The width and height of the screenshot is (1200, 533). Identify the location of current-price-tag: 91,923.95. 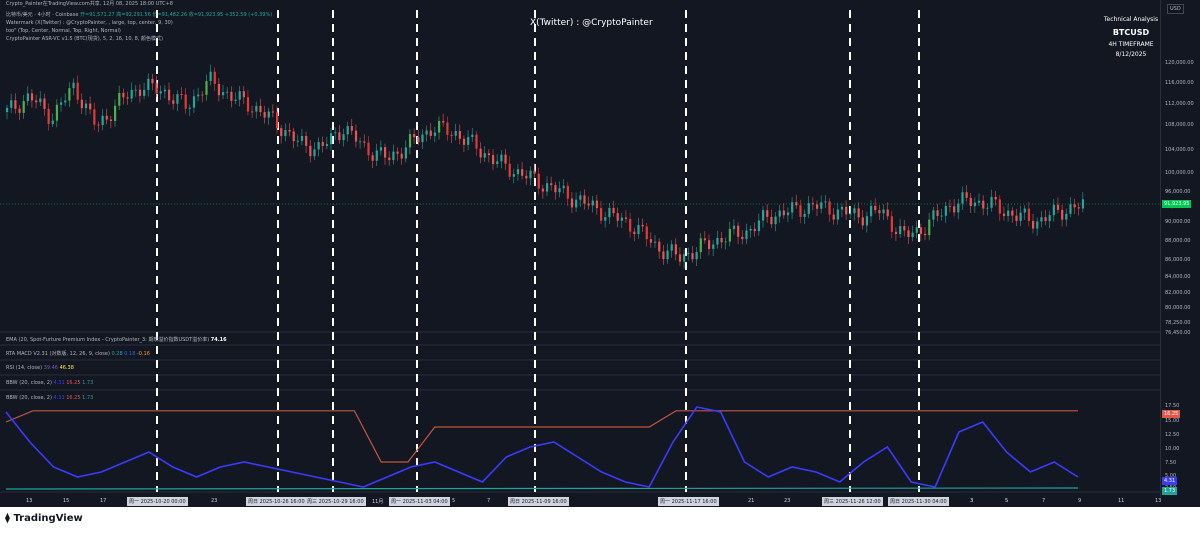
(1177, 204).